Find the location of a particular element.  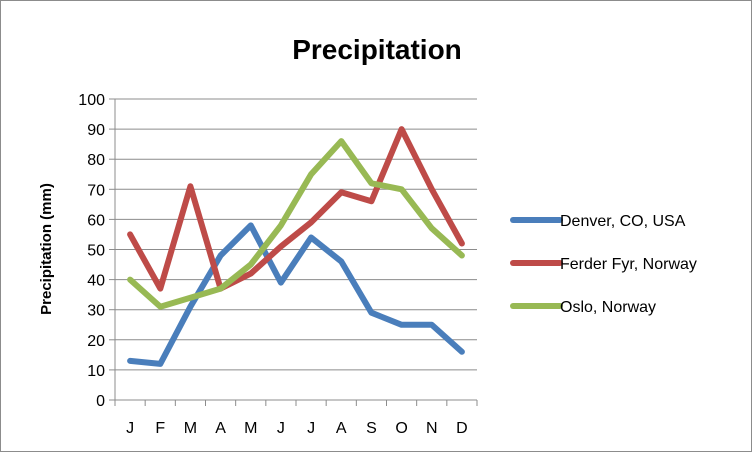

x-tick-label: F is located at coordinates (160, 428).